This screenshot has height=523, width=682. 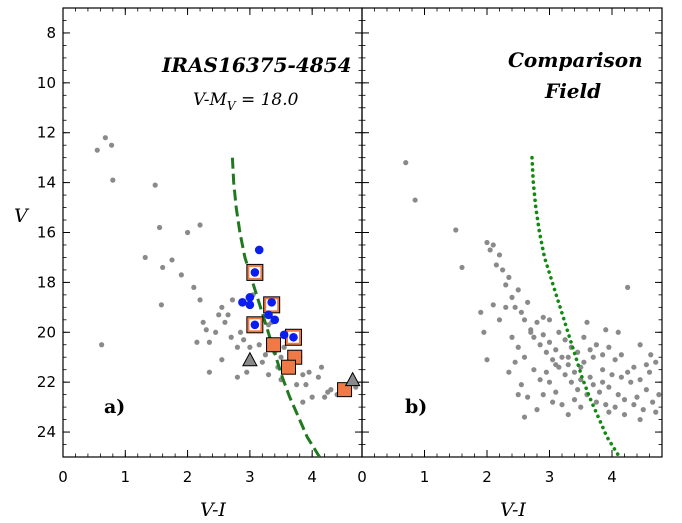 I want to click on x-tick-label-b-2: 2, so click(x=487, y=477).